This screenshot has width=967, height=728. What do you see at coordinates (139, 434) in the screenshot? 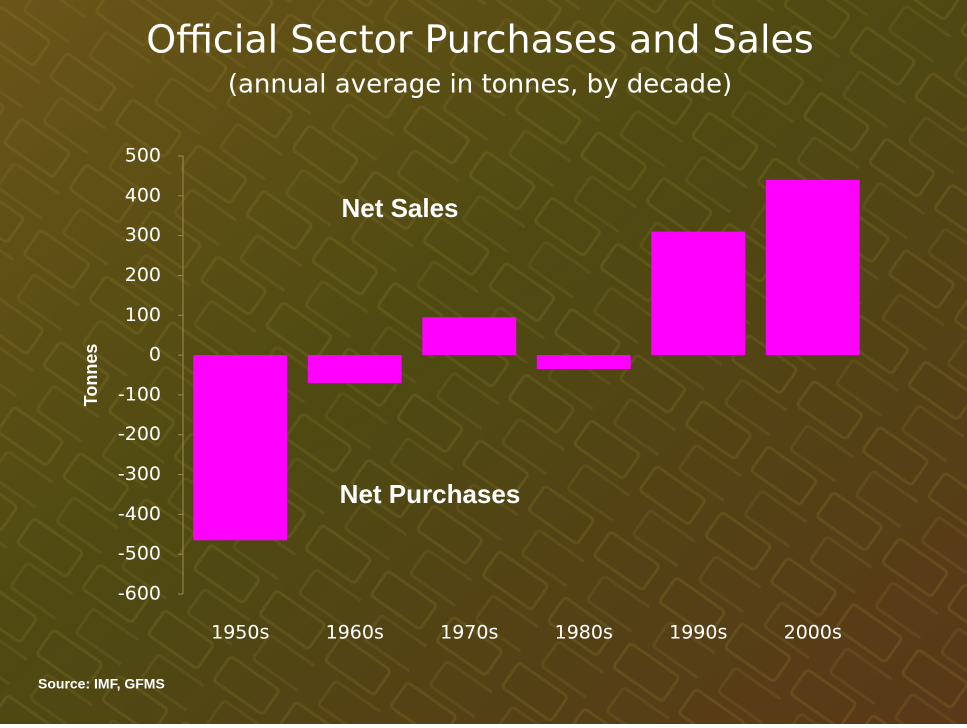
I see `y-tick-label: -200` at bounding box center [139, 434].